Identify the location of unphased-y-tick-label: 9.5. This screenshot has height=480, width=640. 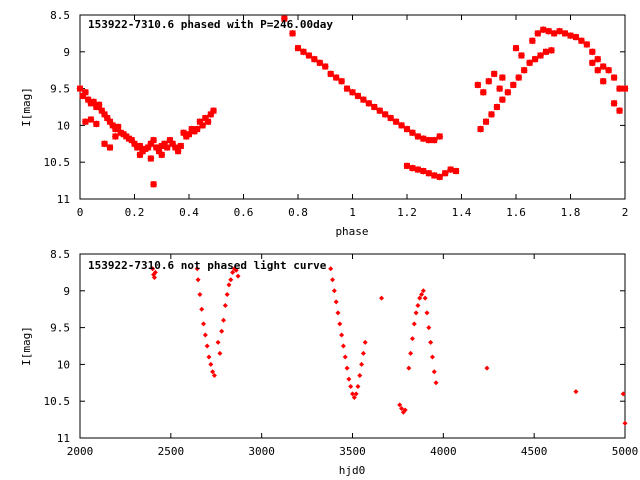
(60, 328).